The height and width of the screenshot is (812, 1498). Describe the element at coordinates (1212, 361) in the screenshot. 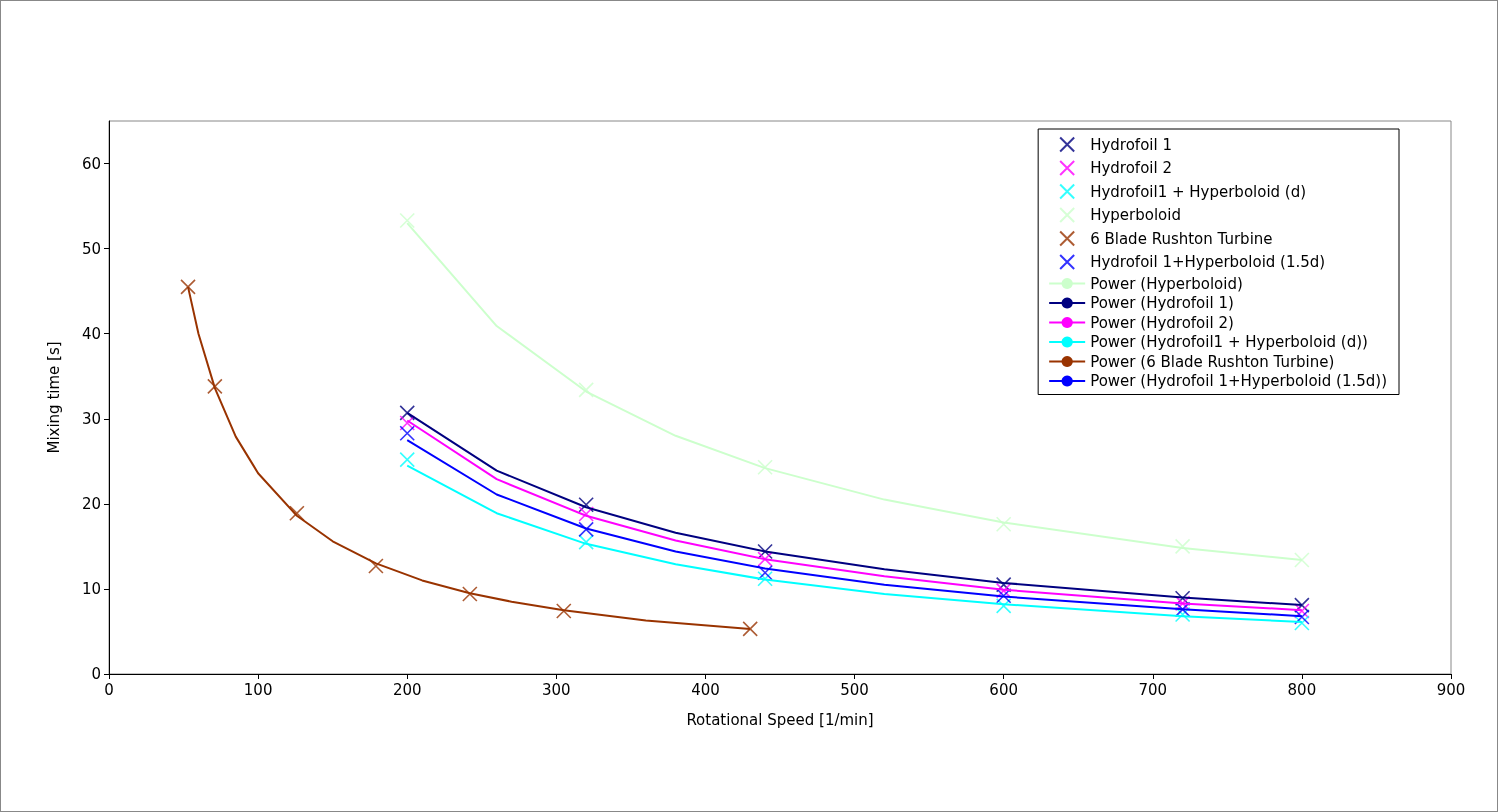

I see `legend-label: Power (6 Blade Rushton Turbine)` at that location.